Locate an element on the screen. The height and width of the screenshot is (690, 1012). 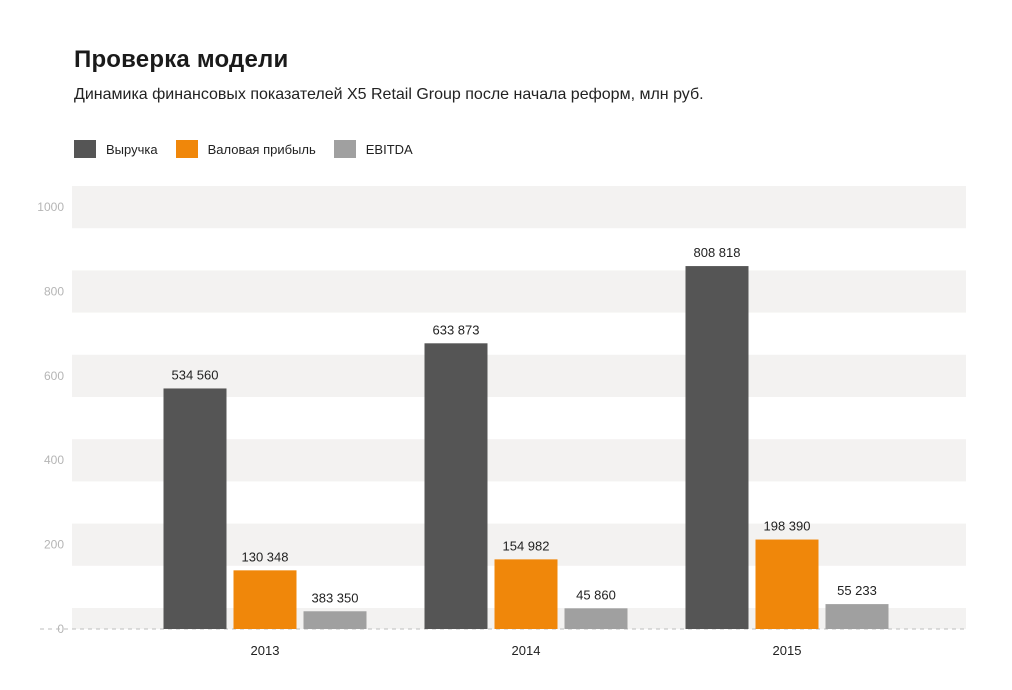
y-tick-label: 800 is located at coordinates (54, 291).